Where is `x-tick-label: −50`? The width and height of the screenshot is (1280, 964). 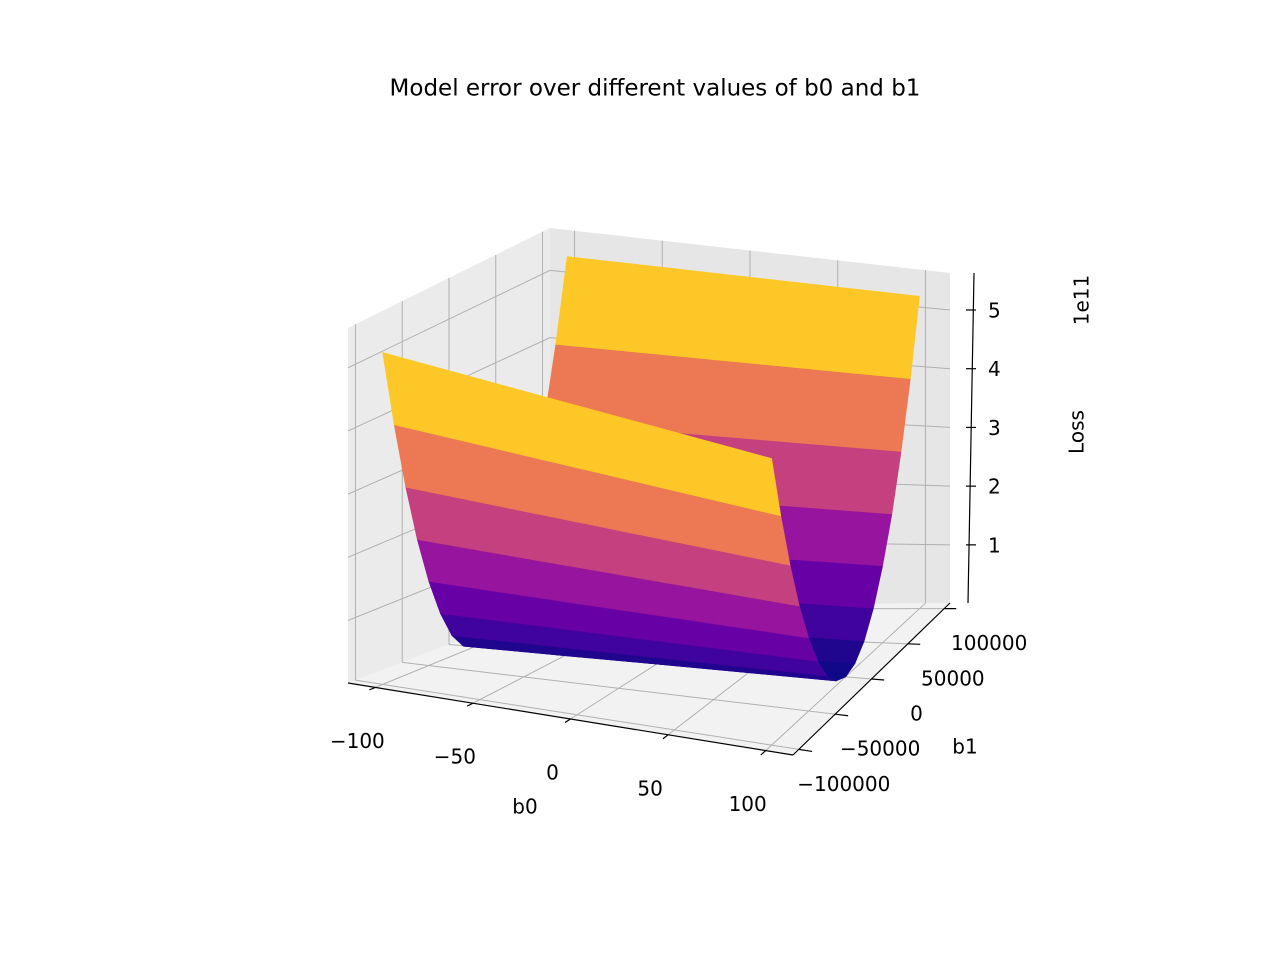 x-tick-label: −50 is located at coordinates (455, 757).